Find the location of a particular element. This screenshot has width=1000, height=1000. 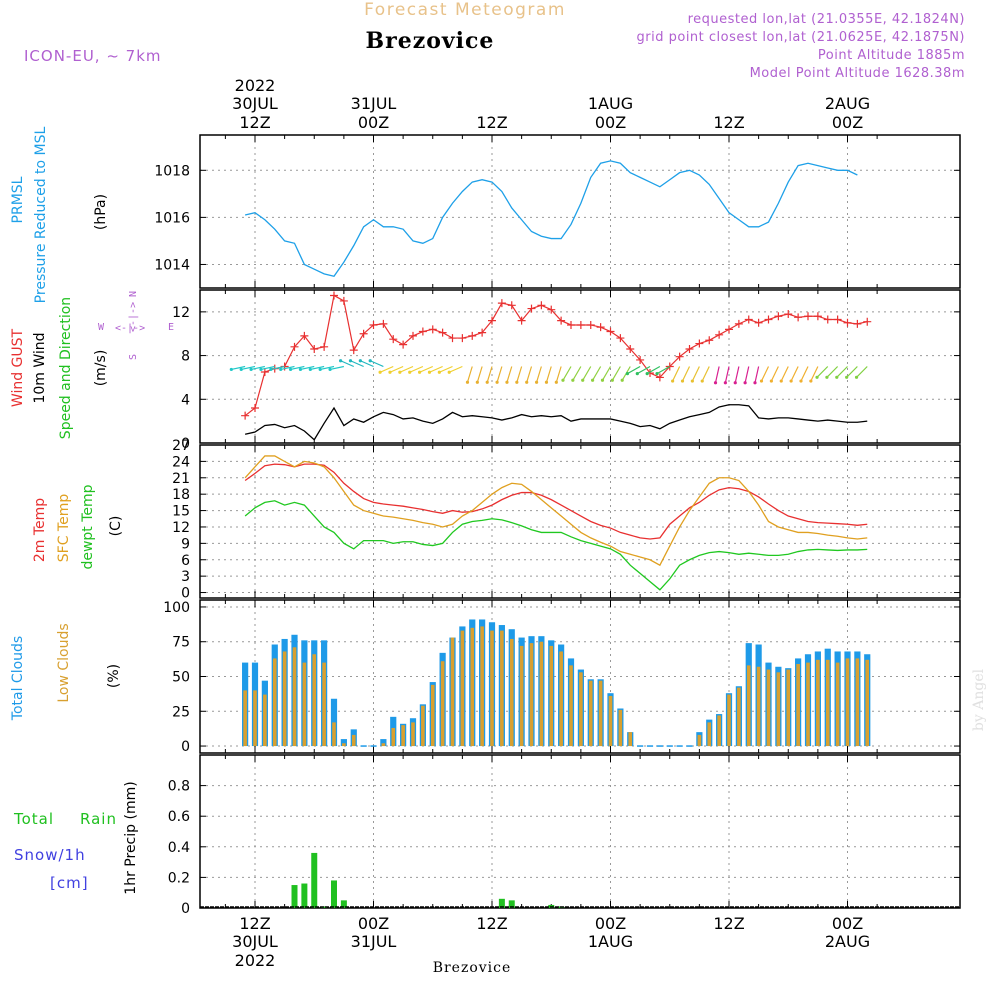

location-title: Brezovice is located at coordinates (430, 41).